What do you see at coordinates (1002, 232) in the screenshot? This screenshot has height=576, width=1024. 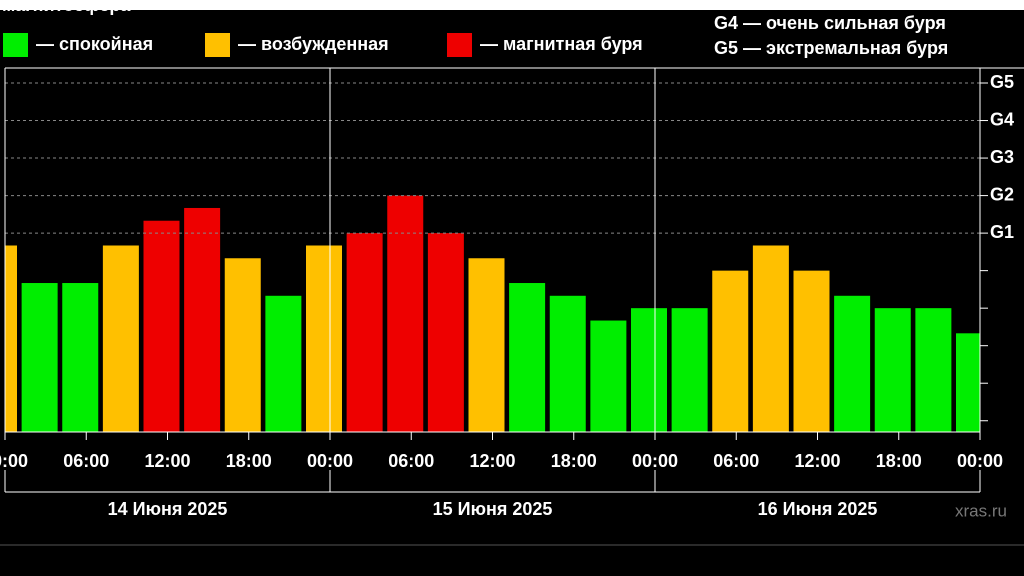 I see `y-tick-label: G1` at bounding box center [1002, 232].